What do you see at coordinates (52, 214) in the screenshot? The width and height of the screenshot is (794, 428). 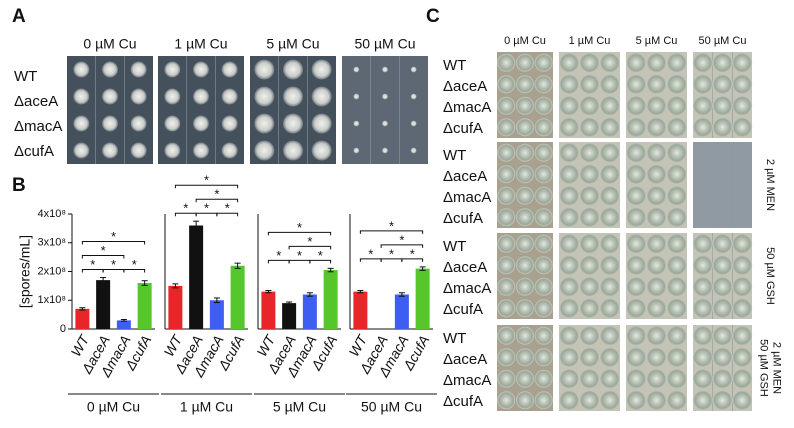 I see `y-tick-label: 4x10⁸` at bounding box center [52, 214].